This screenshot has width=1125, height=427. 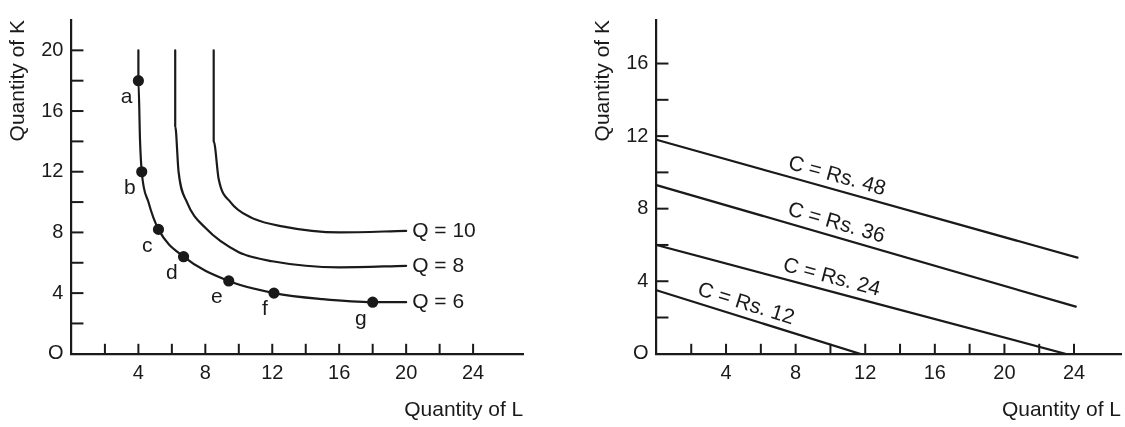 What do you see at coordinates (438, 301) in the screenshot?
I see `series-label: Q = 6` at bounding box center [438, 301].